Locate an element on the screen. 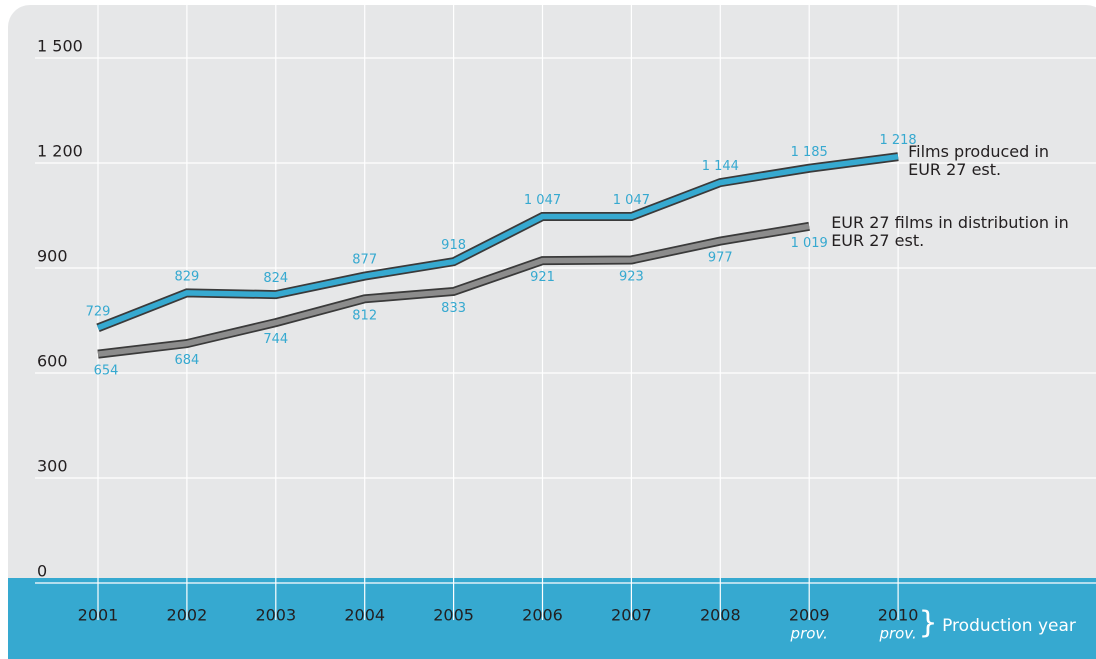  axis-band-bottom is located at coordinates (552, 649).